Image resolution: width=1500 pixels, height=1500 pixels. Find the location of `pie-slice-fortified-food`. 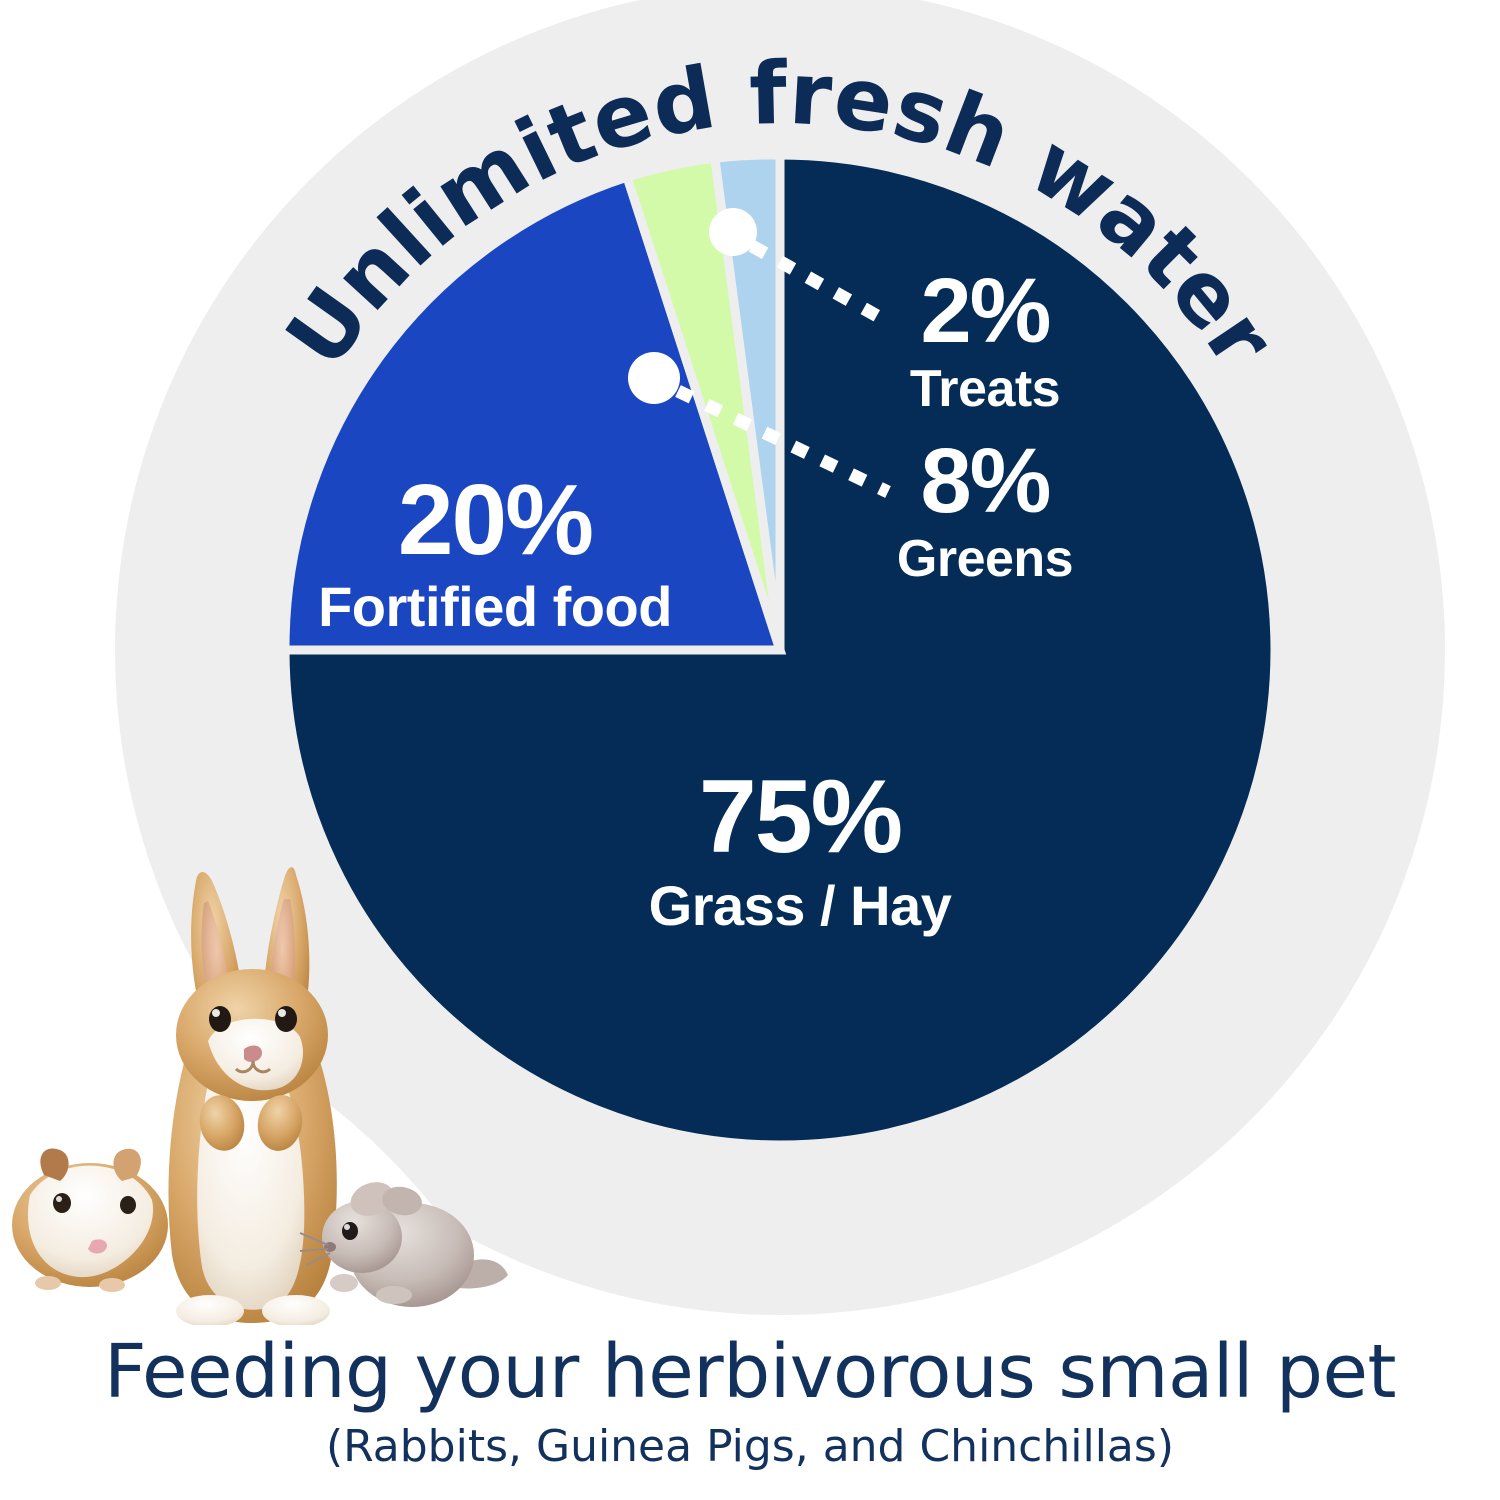

pie-slice-fortified-food is located at coordinates (533, 413).